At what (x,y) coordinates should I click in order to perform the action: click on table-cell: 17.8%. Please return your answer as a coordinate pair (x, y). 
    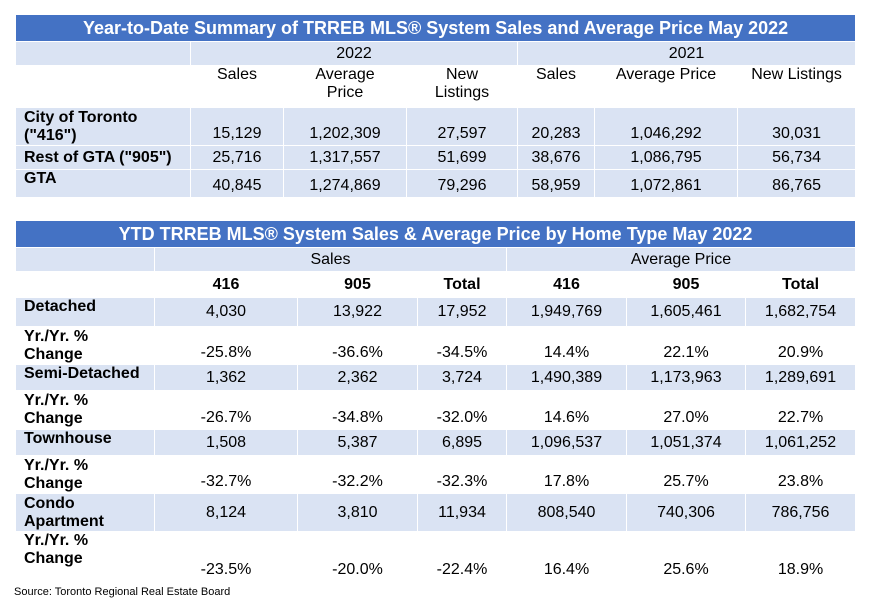
    Looking at the image, I should click on (566, 474).